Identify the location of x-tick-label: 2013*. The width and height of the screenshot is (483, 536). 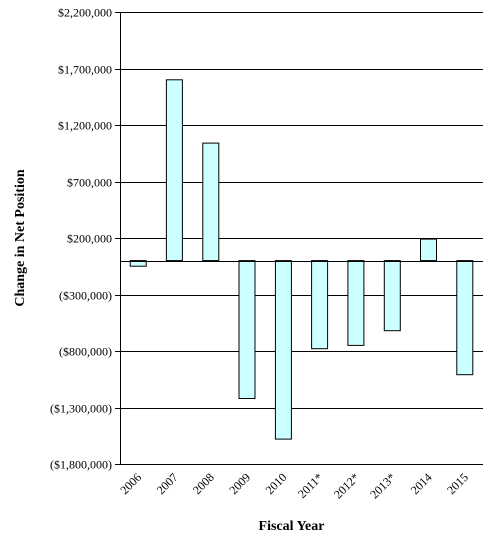
(382, 485).